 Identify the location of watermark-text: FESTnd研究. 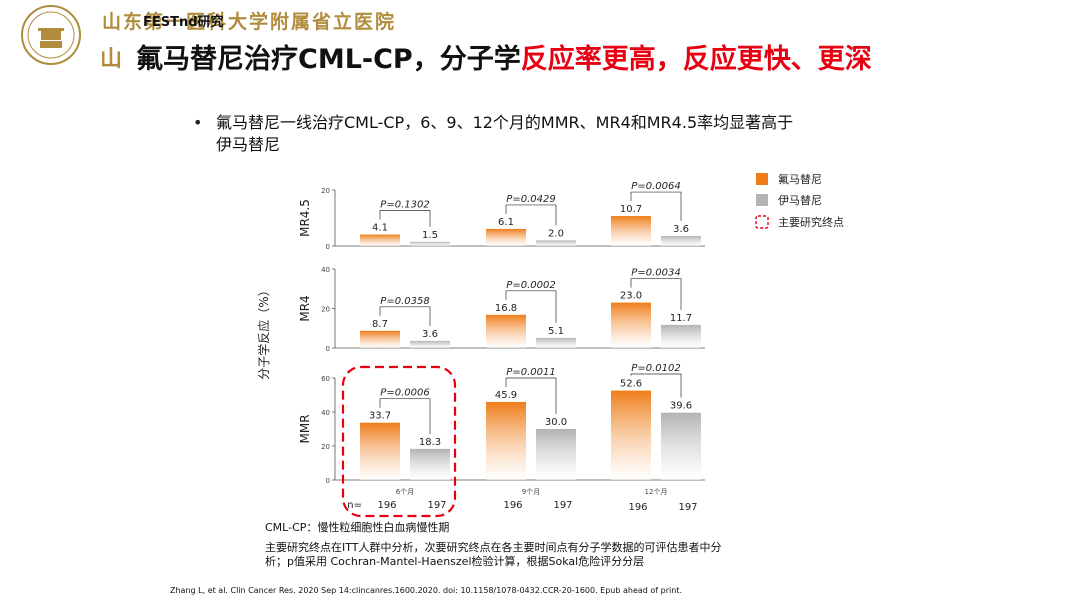
(183, 22).